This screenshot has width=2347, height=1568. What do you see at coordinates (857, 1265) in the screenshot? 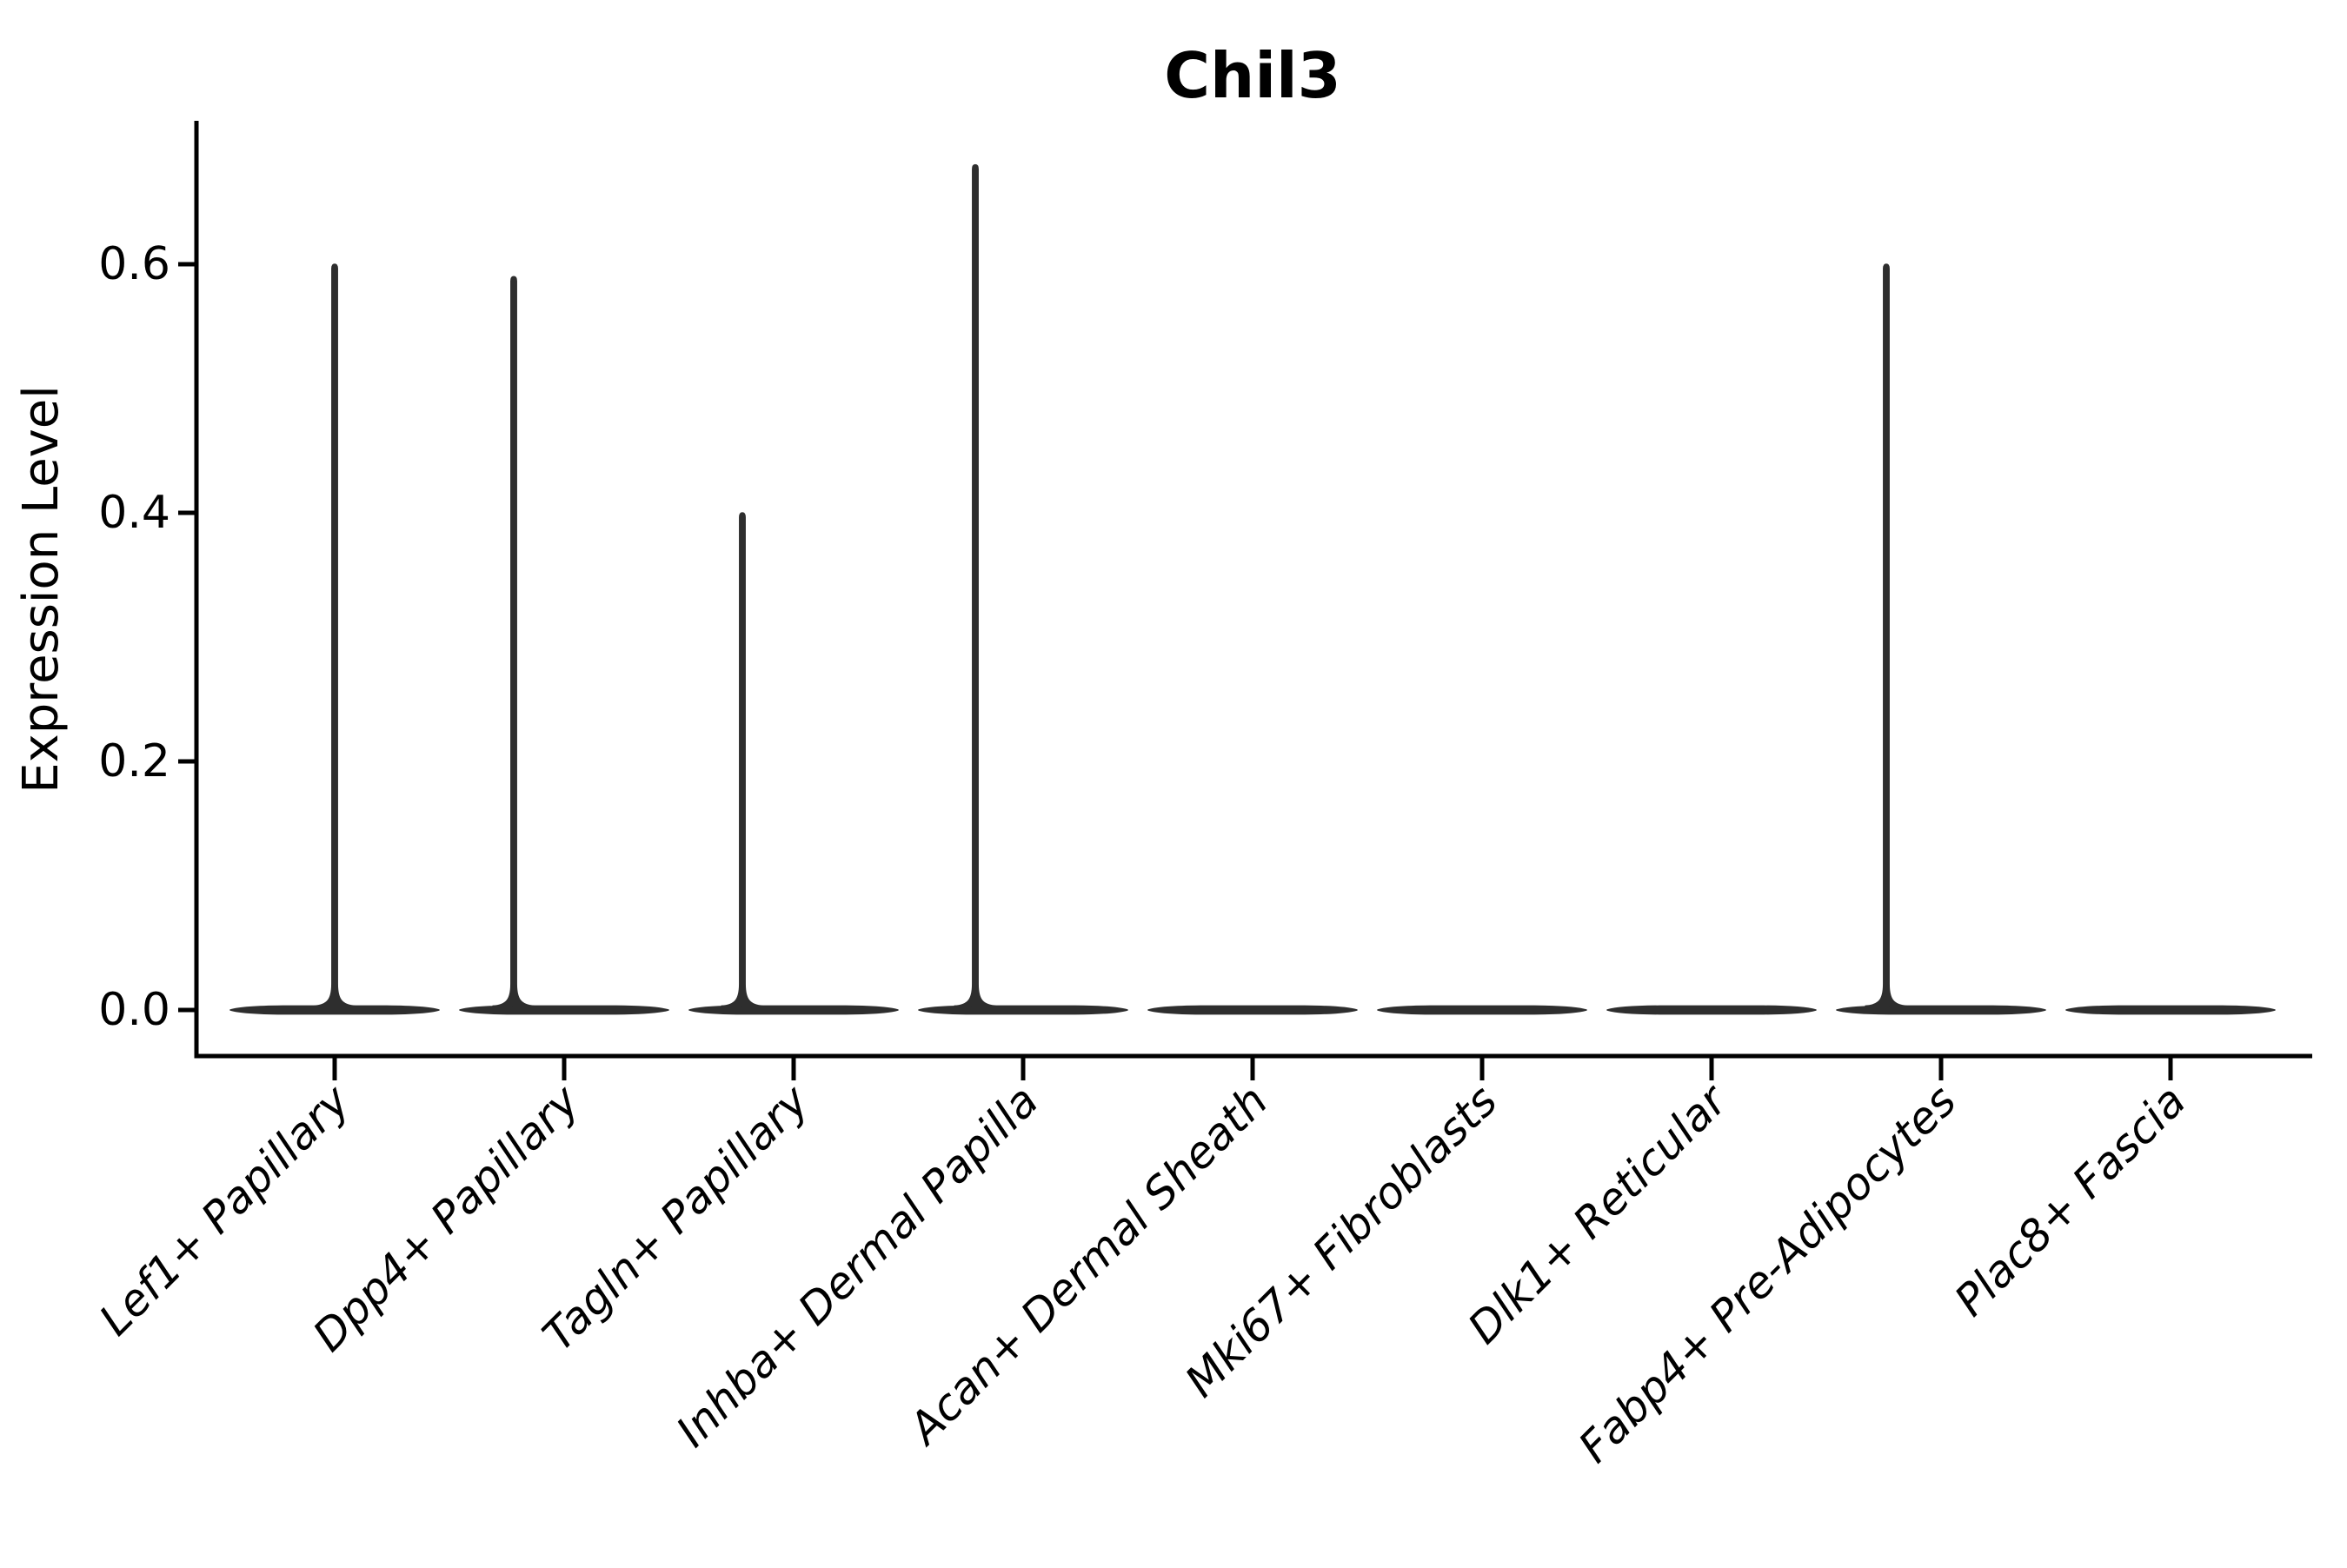
I see `x-tick-label: Inhba+ Dermal Papilla` at bounding box center [857, 1265].